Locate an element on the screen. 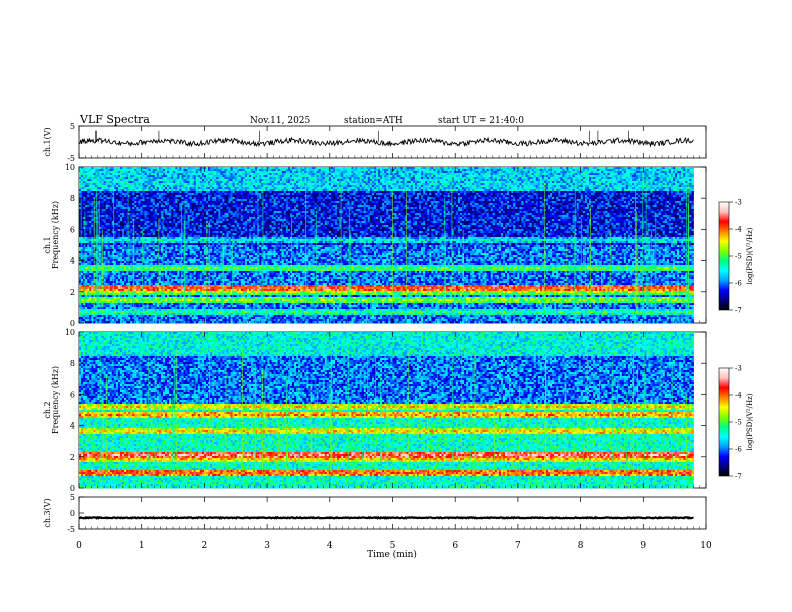  ch1-waveform-ylabel: ch.1(V) is located at coordinates (47, 141).